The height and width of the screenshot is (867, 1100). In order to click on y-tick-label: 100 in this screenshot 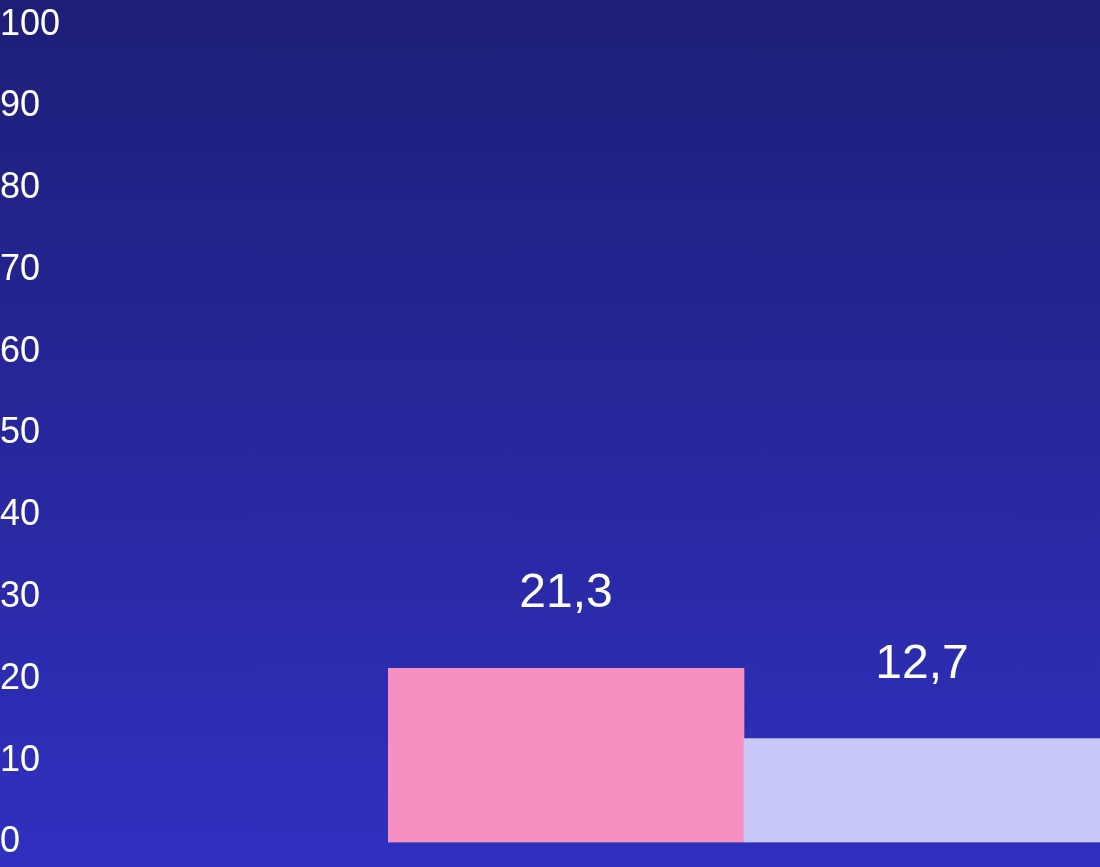, I will do `click(30, 22)`.